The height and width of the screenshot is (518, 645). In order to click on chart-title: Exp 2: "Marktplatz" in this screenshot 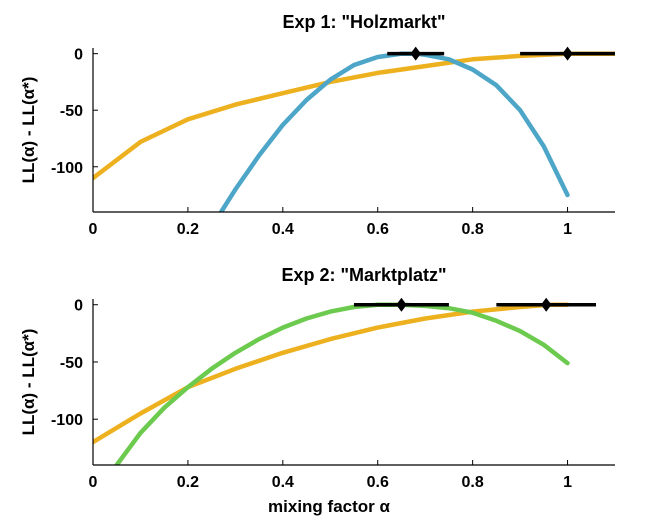, I will do `click(363, 275)`.